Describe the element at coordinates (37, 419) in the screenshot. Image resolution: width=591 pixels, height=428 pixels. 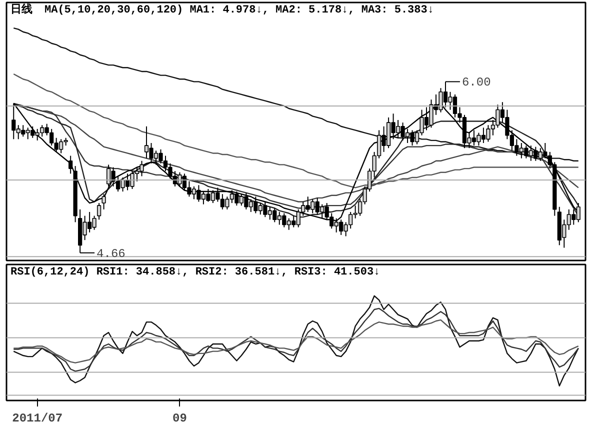
I see `x-tick-label: 2011/07` at that location.